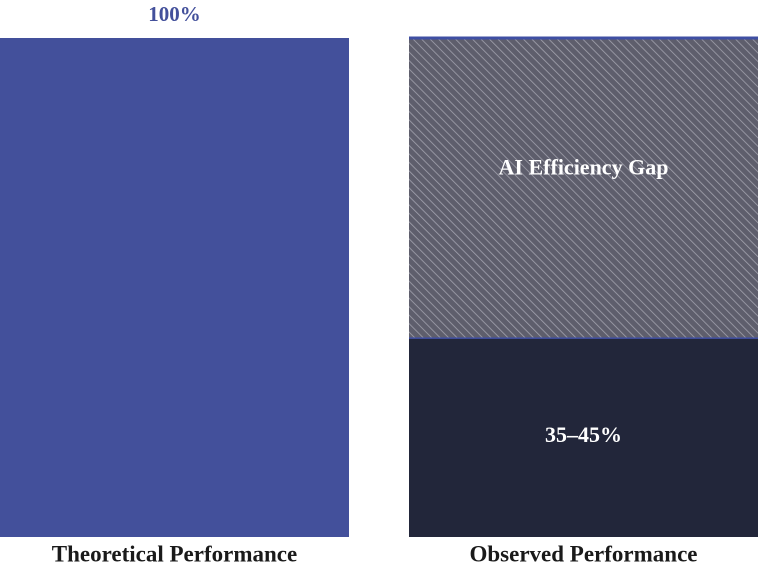 This screenshot has height=570, width=760. Describe the element at coordinates (583, 553) in the screenshot. I see `category-label: Observed Performance` at that location.